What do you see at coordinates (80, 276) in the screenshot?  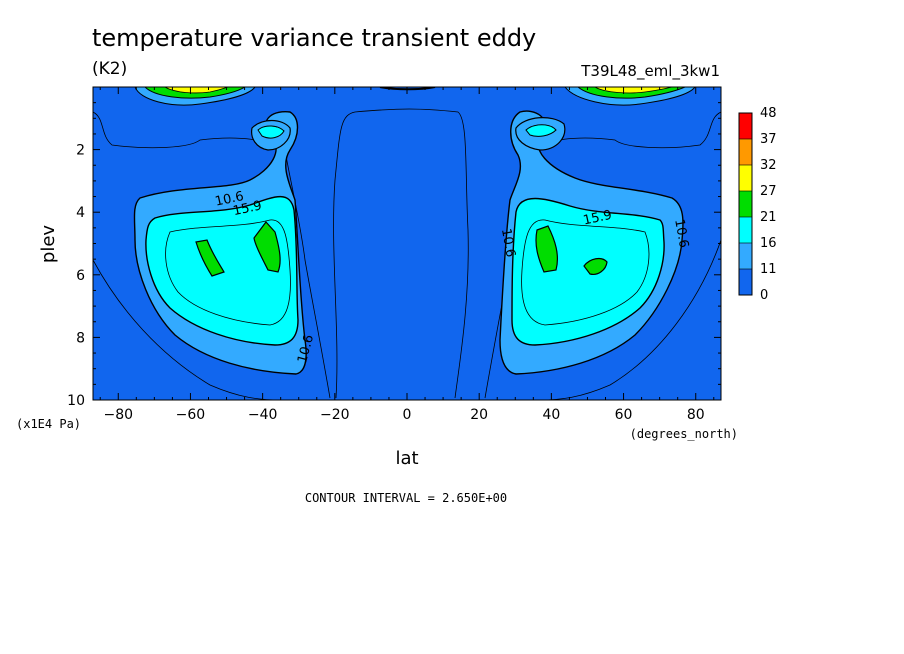 I see `y-tick-label: 6` at bounding box center [80, 276].